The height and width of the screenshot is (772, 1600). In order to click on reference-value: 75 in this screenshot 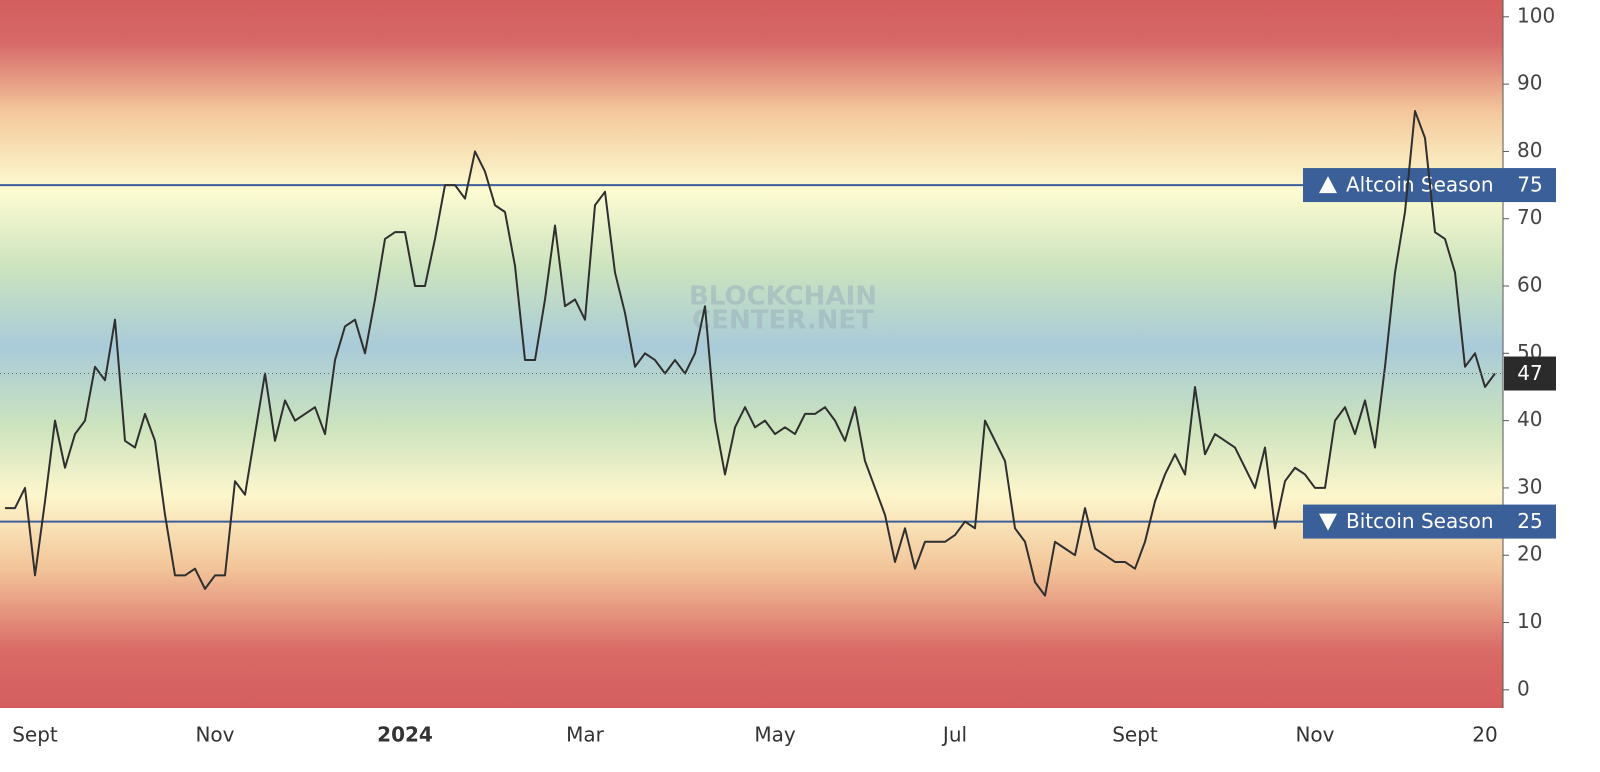, I will do `click(1529, 185)`.